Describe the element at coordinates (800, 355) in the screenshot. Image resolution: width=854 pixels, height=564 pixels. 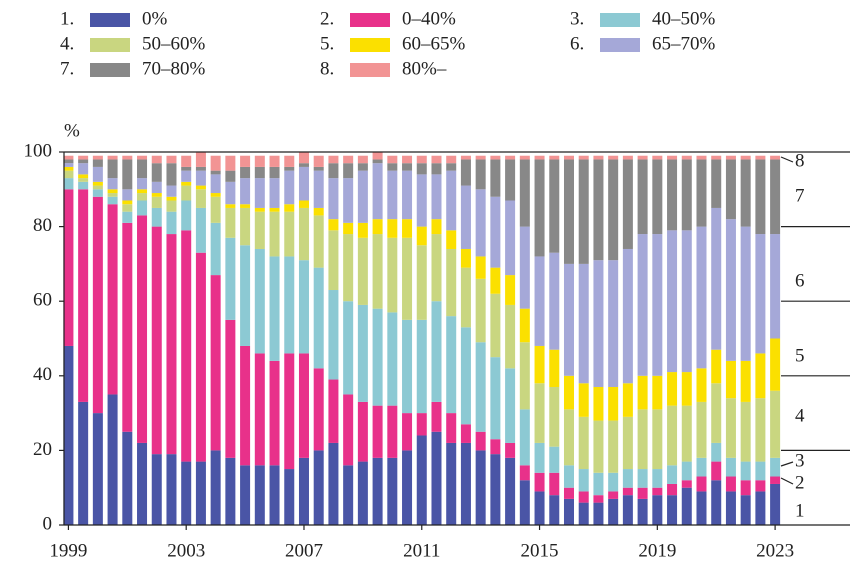
I see `end-label: 5` at that location.